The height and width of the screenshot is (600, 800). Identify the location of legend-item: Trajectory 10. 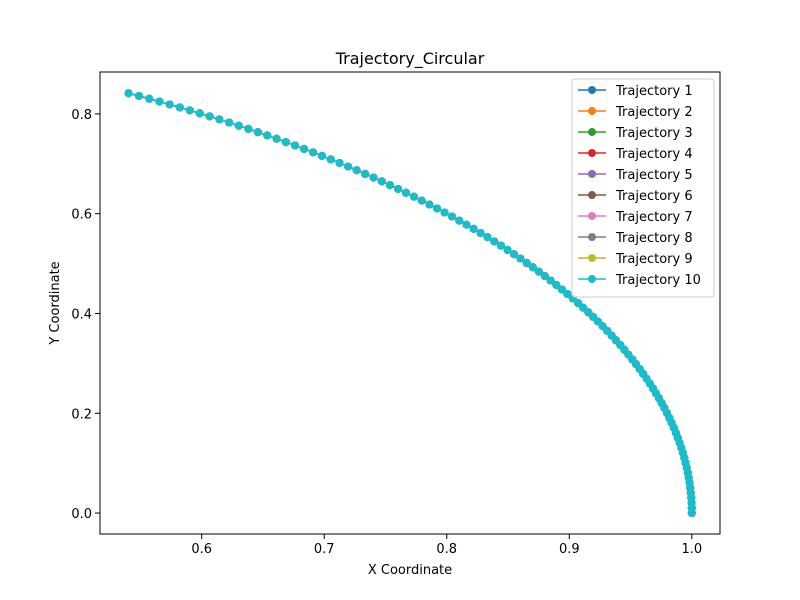
(639, 280).